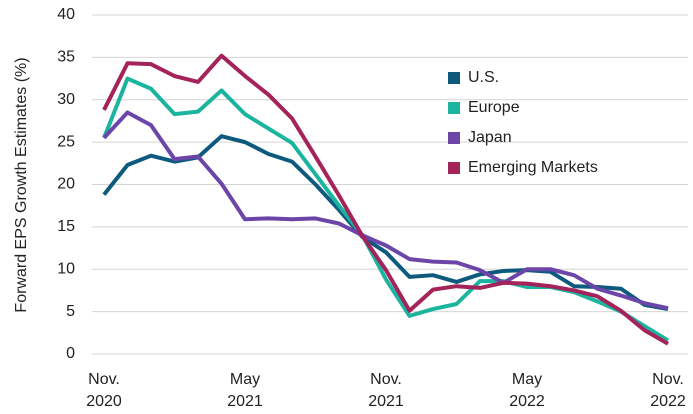 The height and width of the screenshot is (414, 693). What do you see at coordinates (66, 141) in the screenshot?
I see `y-tick-label: 25` at bounding box center [66, 141].